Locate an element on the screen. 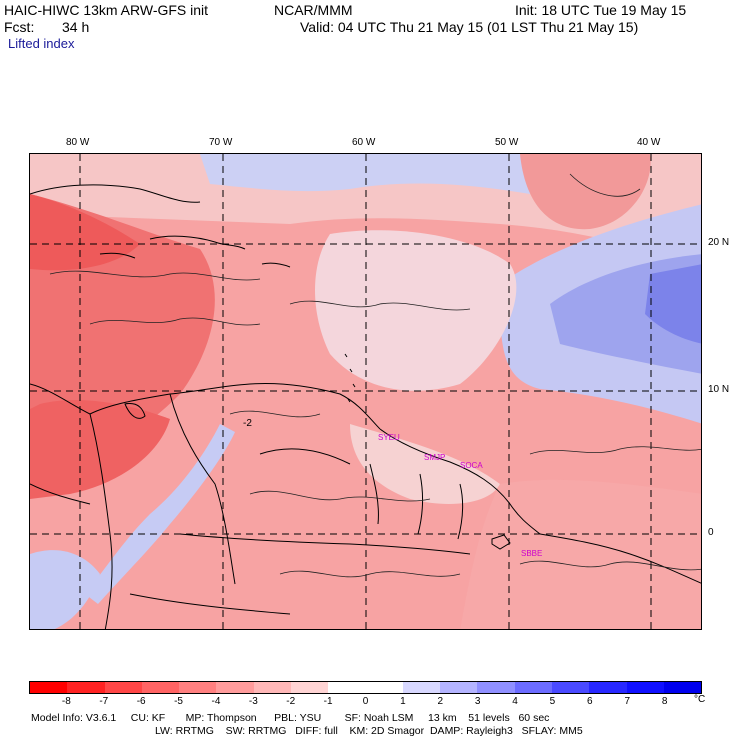 The width and height of the screenshot is (740, 740). colorbar-tick-label: -7 is located at coordinates (104, 701).